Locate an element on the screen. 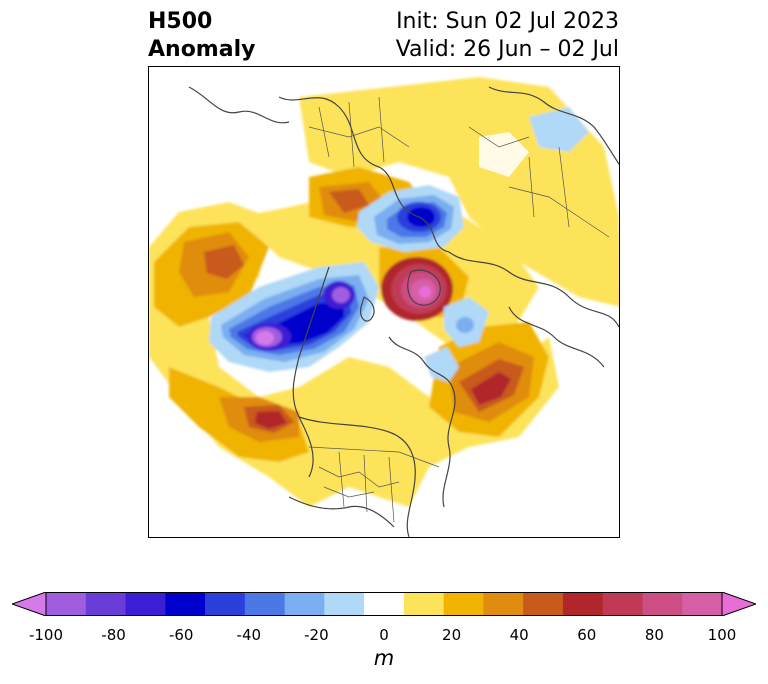 The image size is (768, 684). colorbar-tick-label: 80 is located at coordinates (654, 635).